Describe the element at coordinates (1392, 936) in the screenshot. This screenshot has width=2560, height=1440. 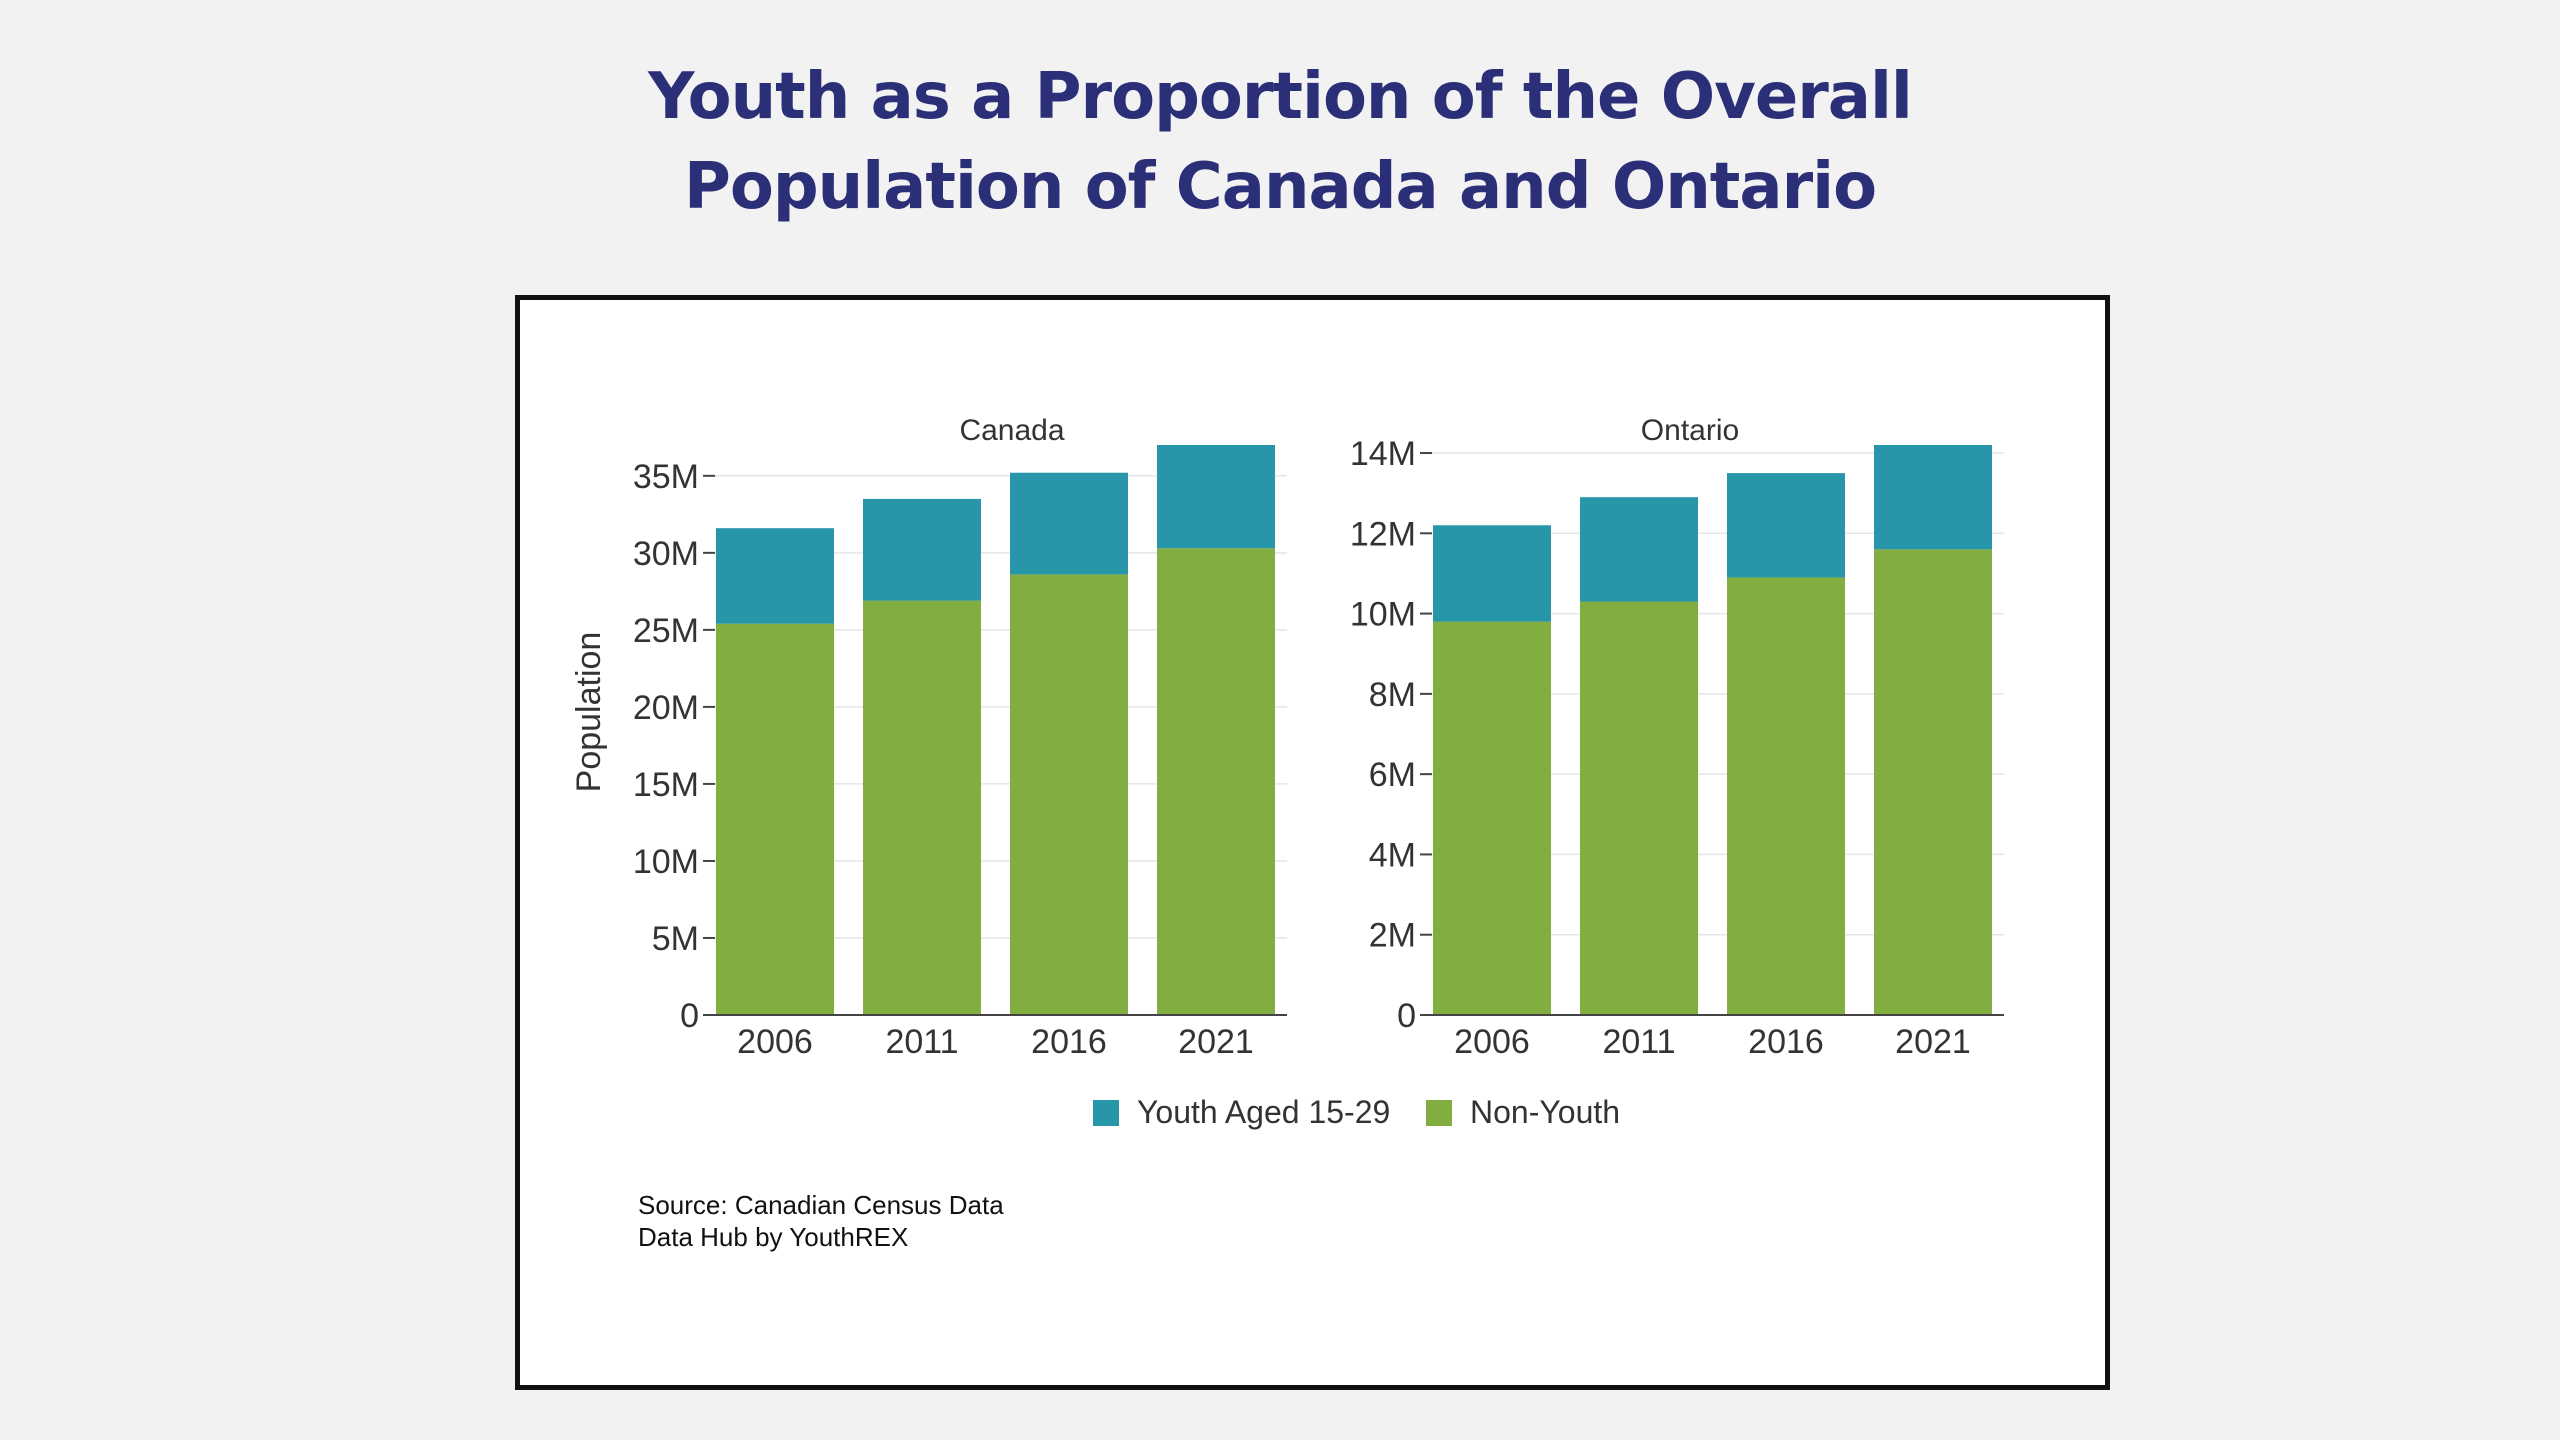
I see `ontario-y-tick-label: 2M` at that location.